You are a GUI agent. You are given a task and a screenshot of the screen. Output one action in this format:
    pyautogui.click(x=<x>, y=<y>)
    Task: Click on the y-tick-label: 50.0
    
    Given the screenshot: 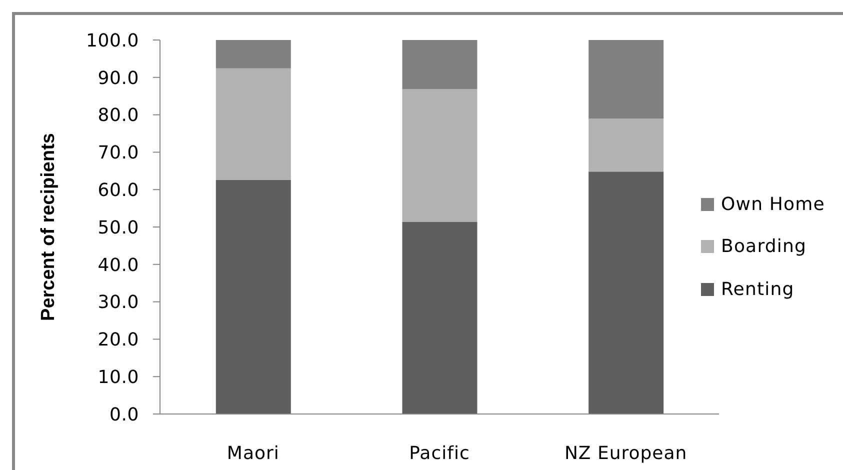 What is the action you would take?
    pyautogui.click(x=118, y=227)
    